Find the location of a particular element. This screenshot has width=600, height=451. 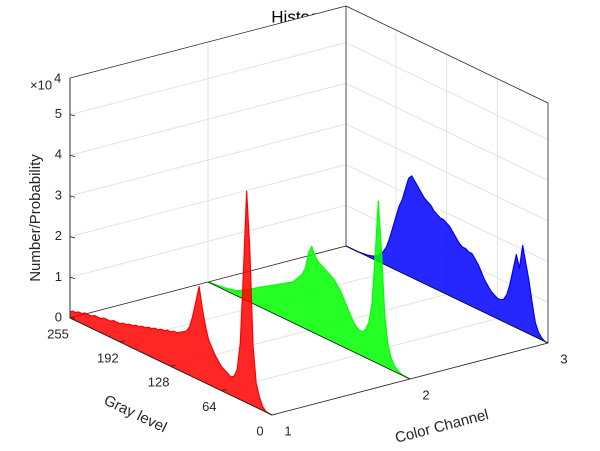

z-tick-label: 1 is located at coordinates (58, 276).